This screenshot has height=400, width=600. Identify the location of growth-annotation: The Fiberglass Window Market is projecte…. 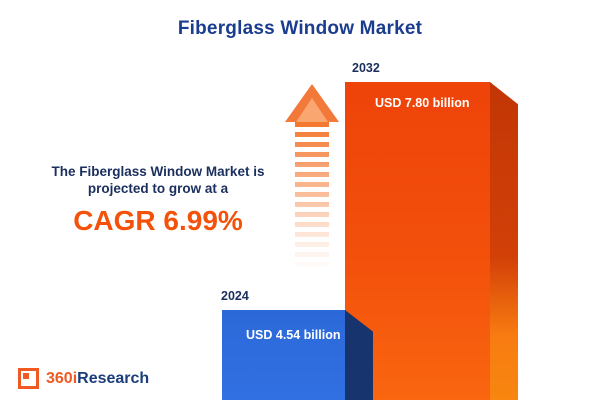
(158, 200).